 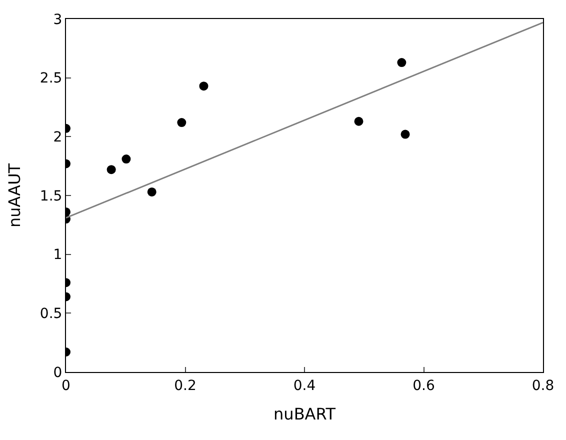 What do you see at coordinates (423, 386) in the screenshot?
I see `x-tick-label: 0.6` at bounding box center [423, 386].